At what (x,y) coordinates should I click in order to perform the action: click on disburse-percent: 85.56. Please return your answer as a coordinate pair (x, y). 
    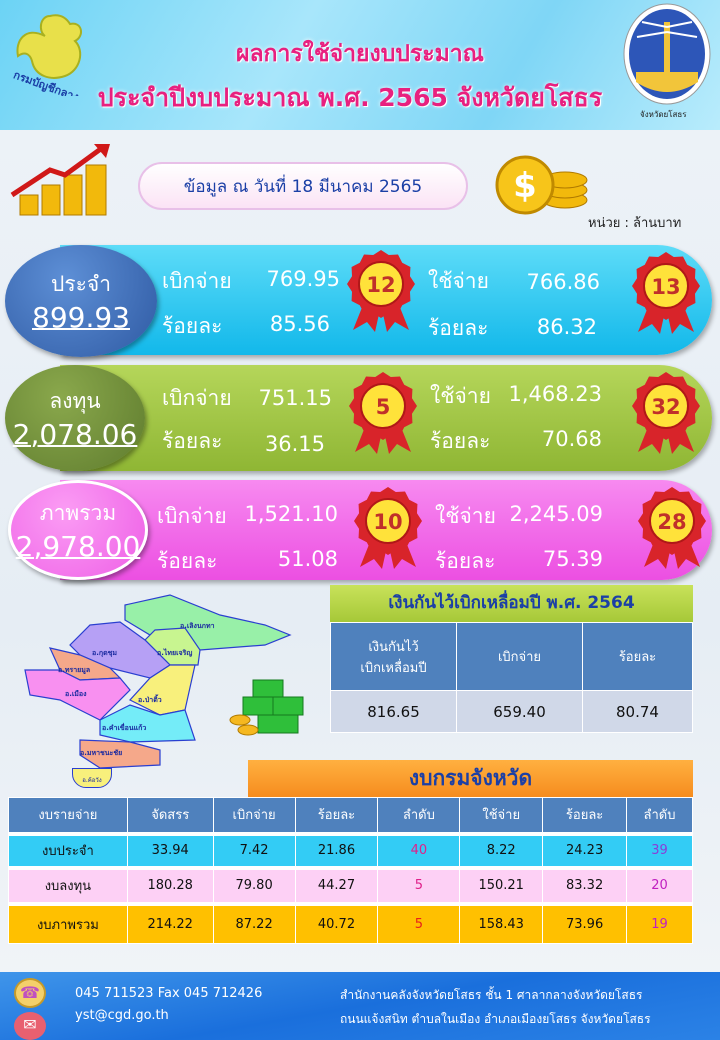
    Looking at the image, I should click on (299, 324).